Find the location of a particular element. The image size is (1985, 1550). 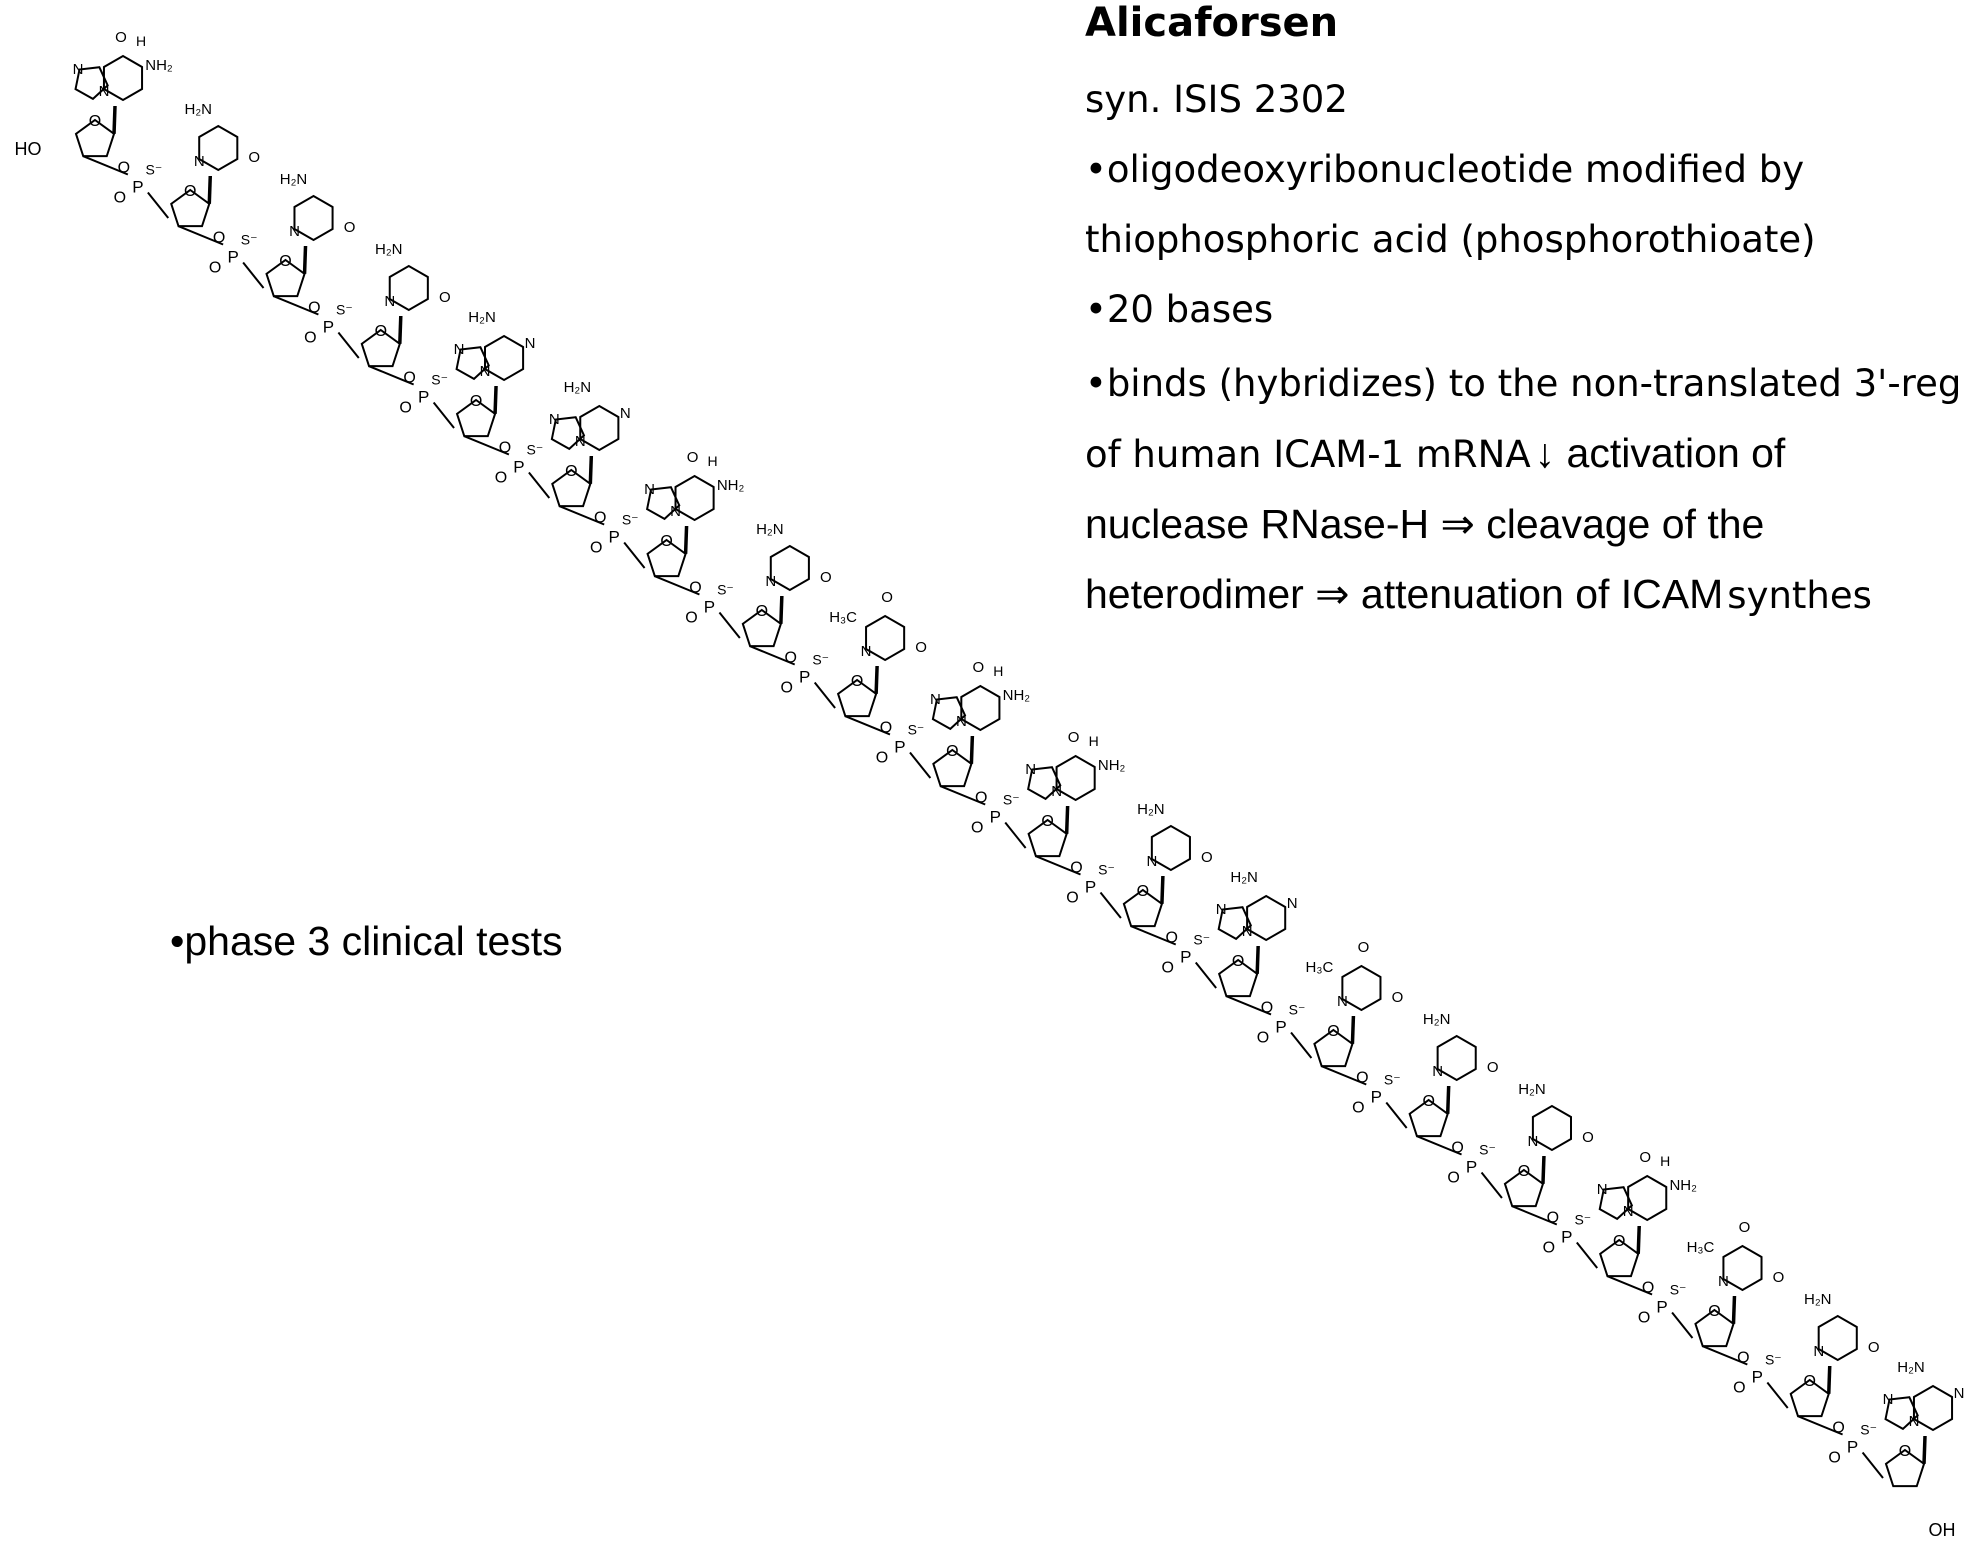

bullet-binding-line4-start: heterodimer ⇒ attenuation of ICAM is located at coordinates (1404, 594).